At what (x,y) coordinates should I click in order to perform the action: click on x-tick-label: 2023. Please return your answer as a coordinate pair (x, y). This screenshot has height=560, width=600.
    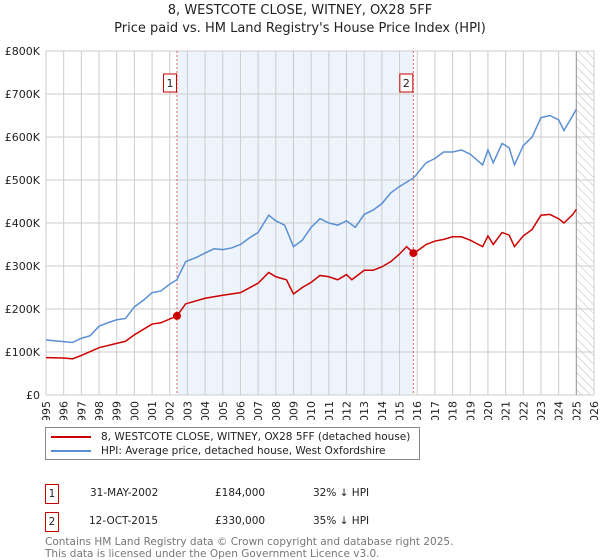
    Looking at the image, I should click on (541, 410).